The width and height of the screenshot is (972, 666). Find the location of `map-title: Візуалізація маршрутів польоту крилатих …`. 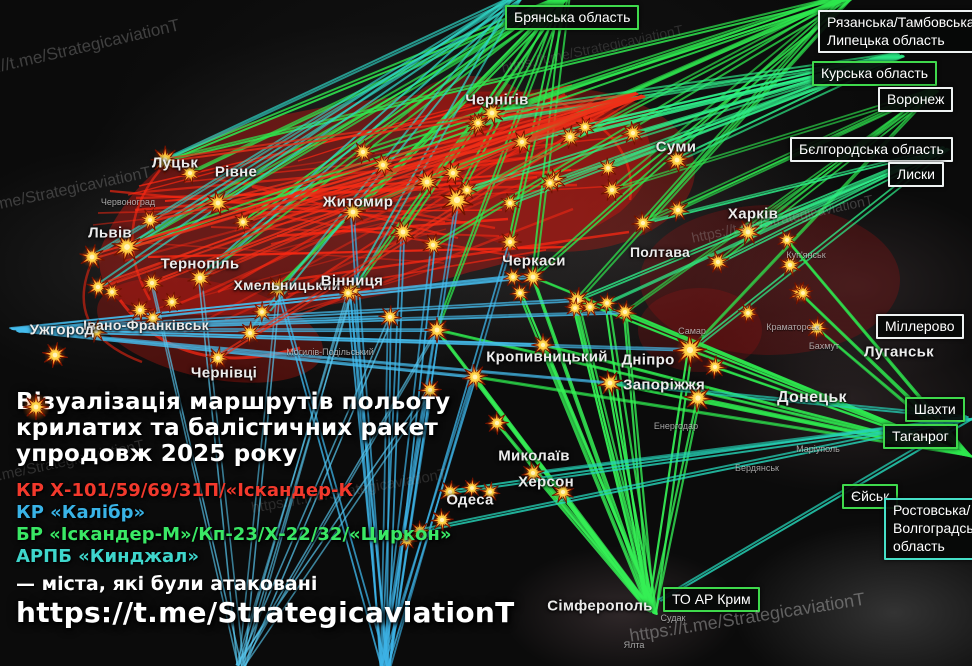

map-title: Візуалізація маршрутів польоту крилатих … is located at coordinates (234, 428).